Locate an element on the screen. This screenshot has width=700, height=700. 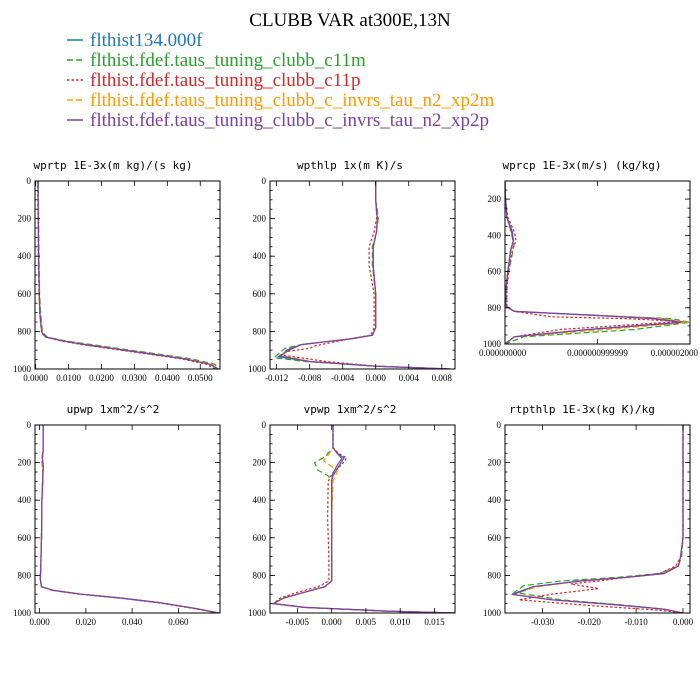
x-tick-label: 0.0100 is located at coordinates (68, 378).